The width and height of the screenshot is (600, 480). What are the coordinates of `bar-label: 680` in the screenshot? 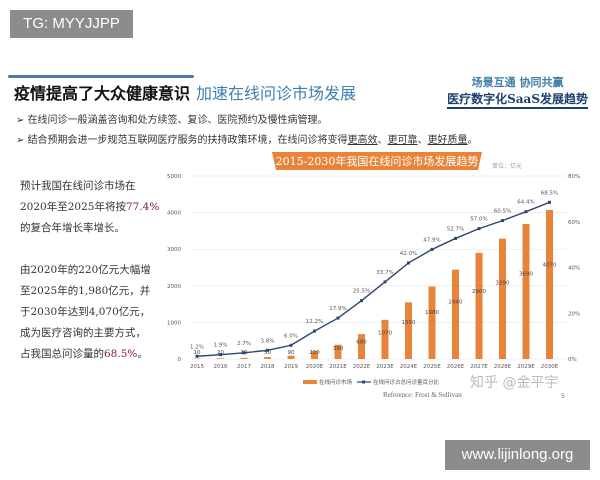 It's located at (361, 343).